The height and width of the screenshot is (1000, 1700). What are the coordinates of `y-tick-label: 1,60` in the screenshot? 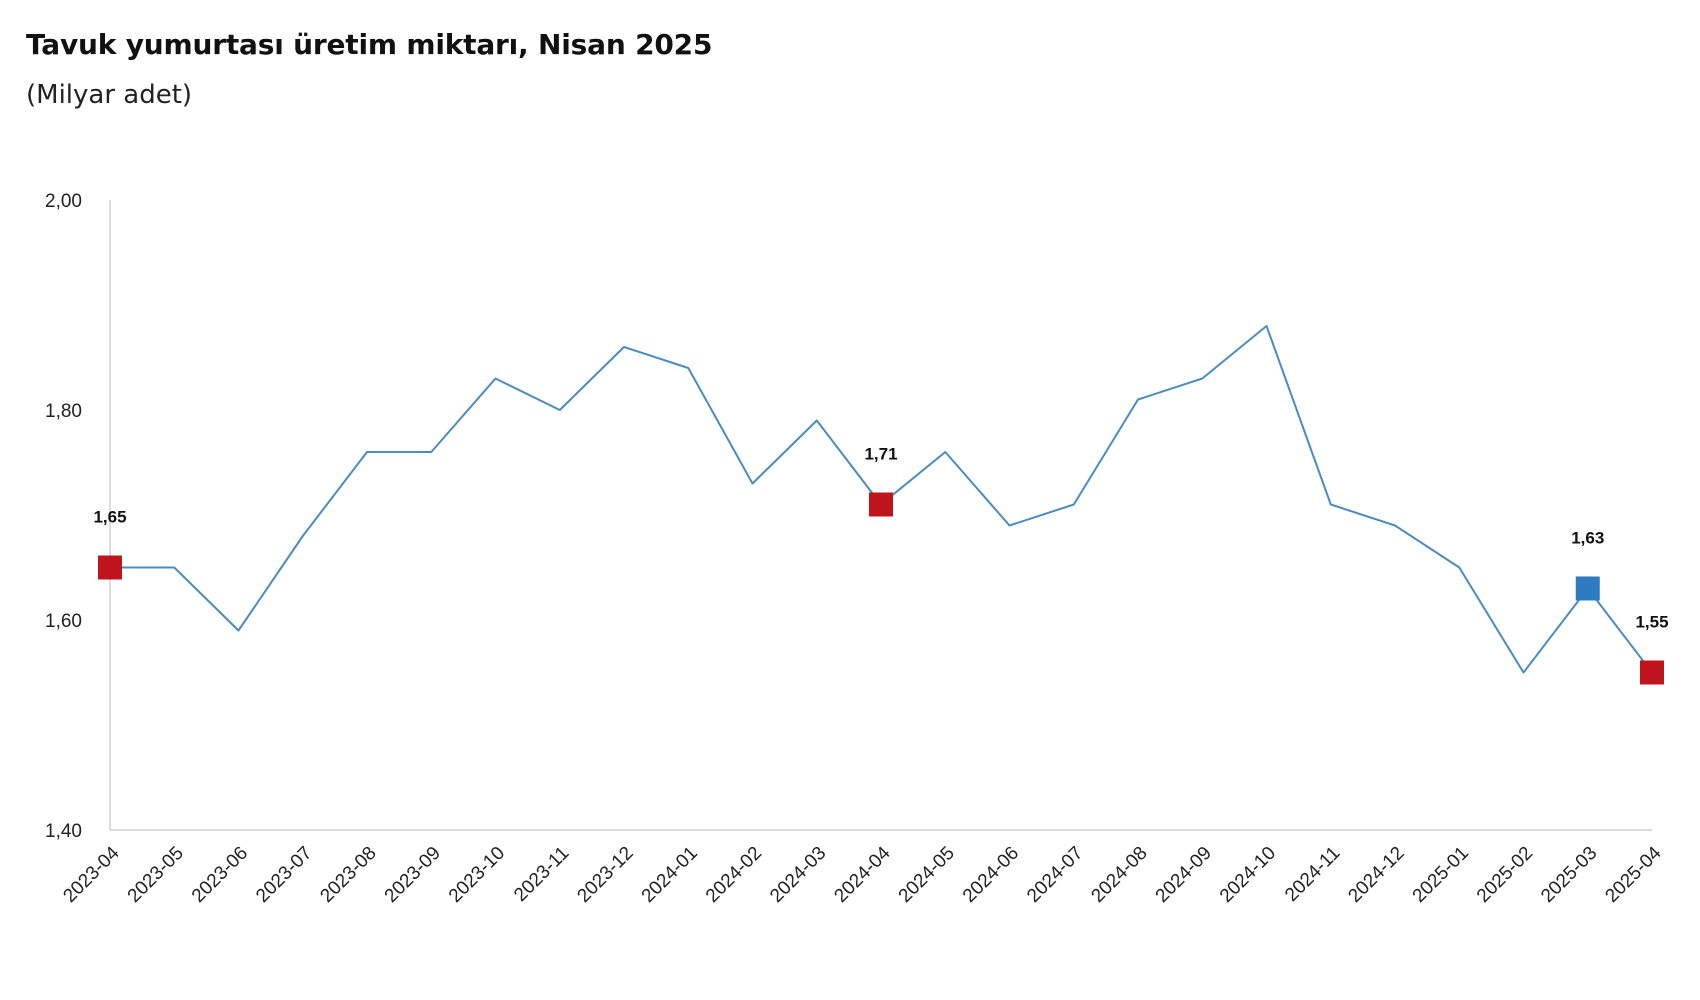 It's located at (63, 621).